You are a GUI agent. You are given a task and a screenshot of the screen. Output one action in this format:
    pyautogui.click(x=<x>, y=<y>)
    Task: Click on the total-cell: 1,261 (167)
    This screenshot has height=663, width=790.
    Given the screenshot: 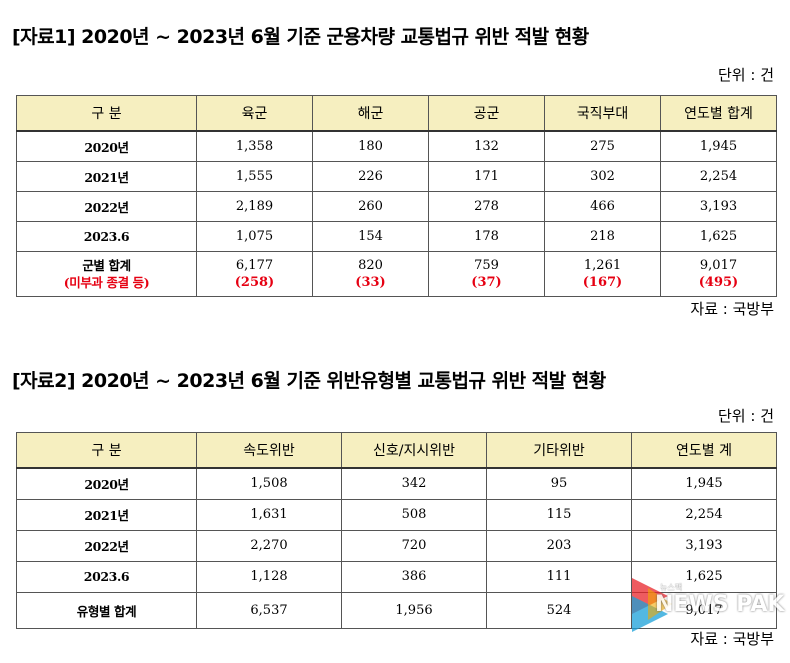 What is the action you would take?
    pyautogui.click(x=602, y=273)
    